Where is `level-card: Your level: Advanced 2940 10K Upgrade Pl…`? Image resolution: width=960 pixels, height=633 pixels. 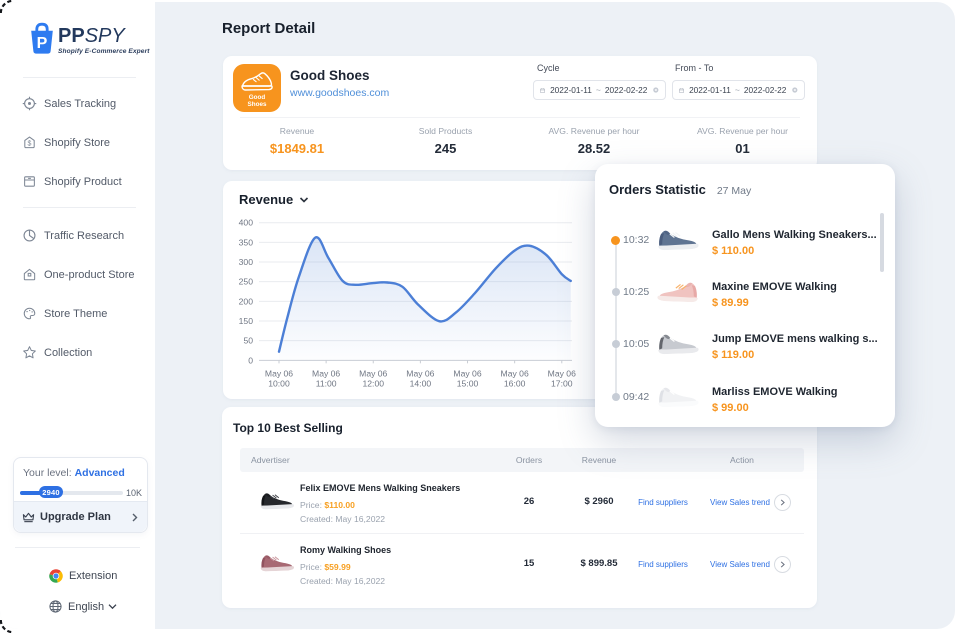 level-card: Your level: Advanced 2940 10K Upgrade Pl… is located at coordinates (80, 495).